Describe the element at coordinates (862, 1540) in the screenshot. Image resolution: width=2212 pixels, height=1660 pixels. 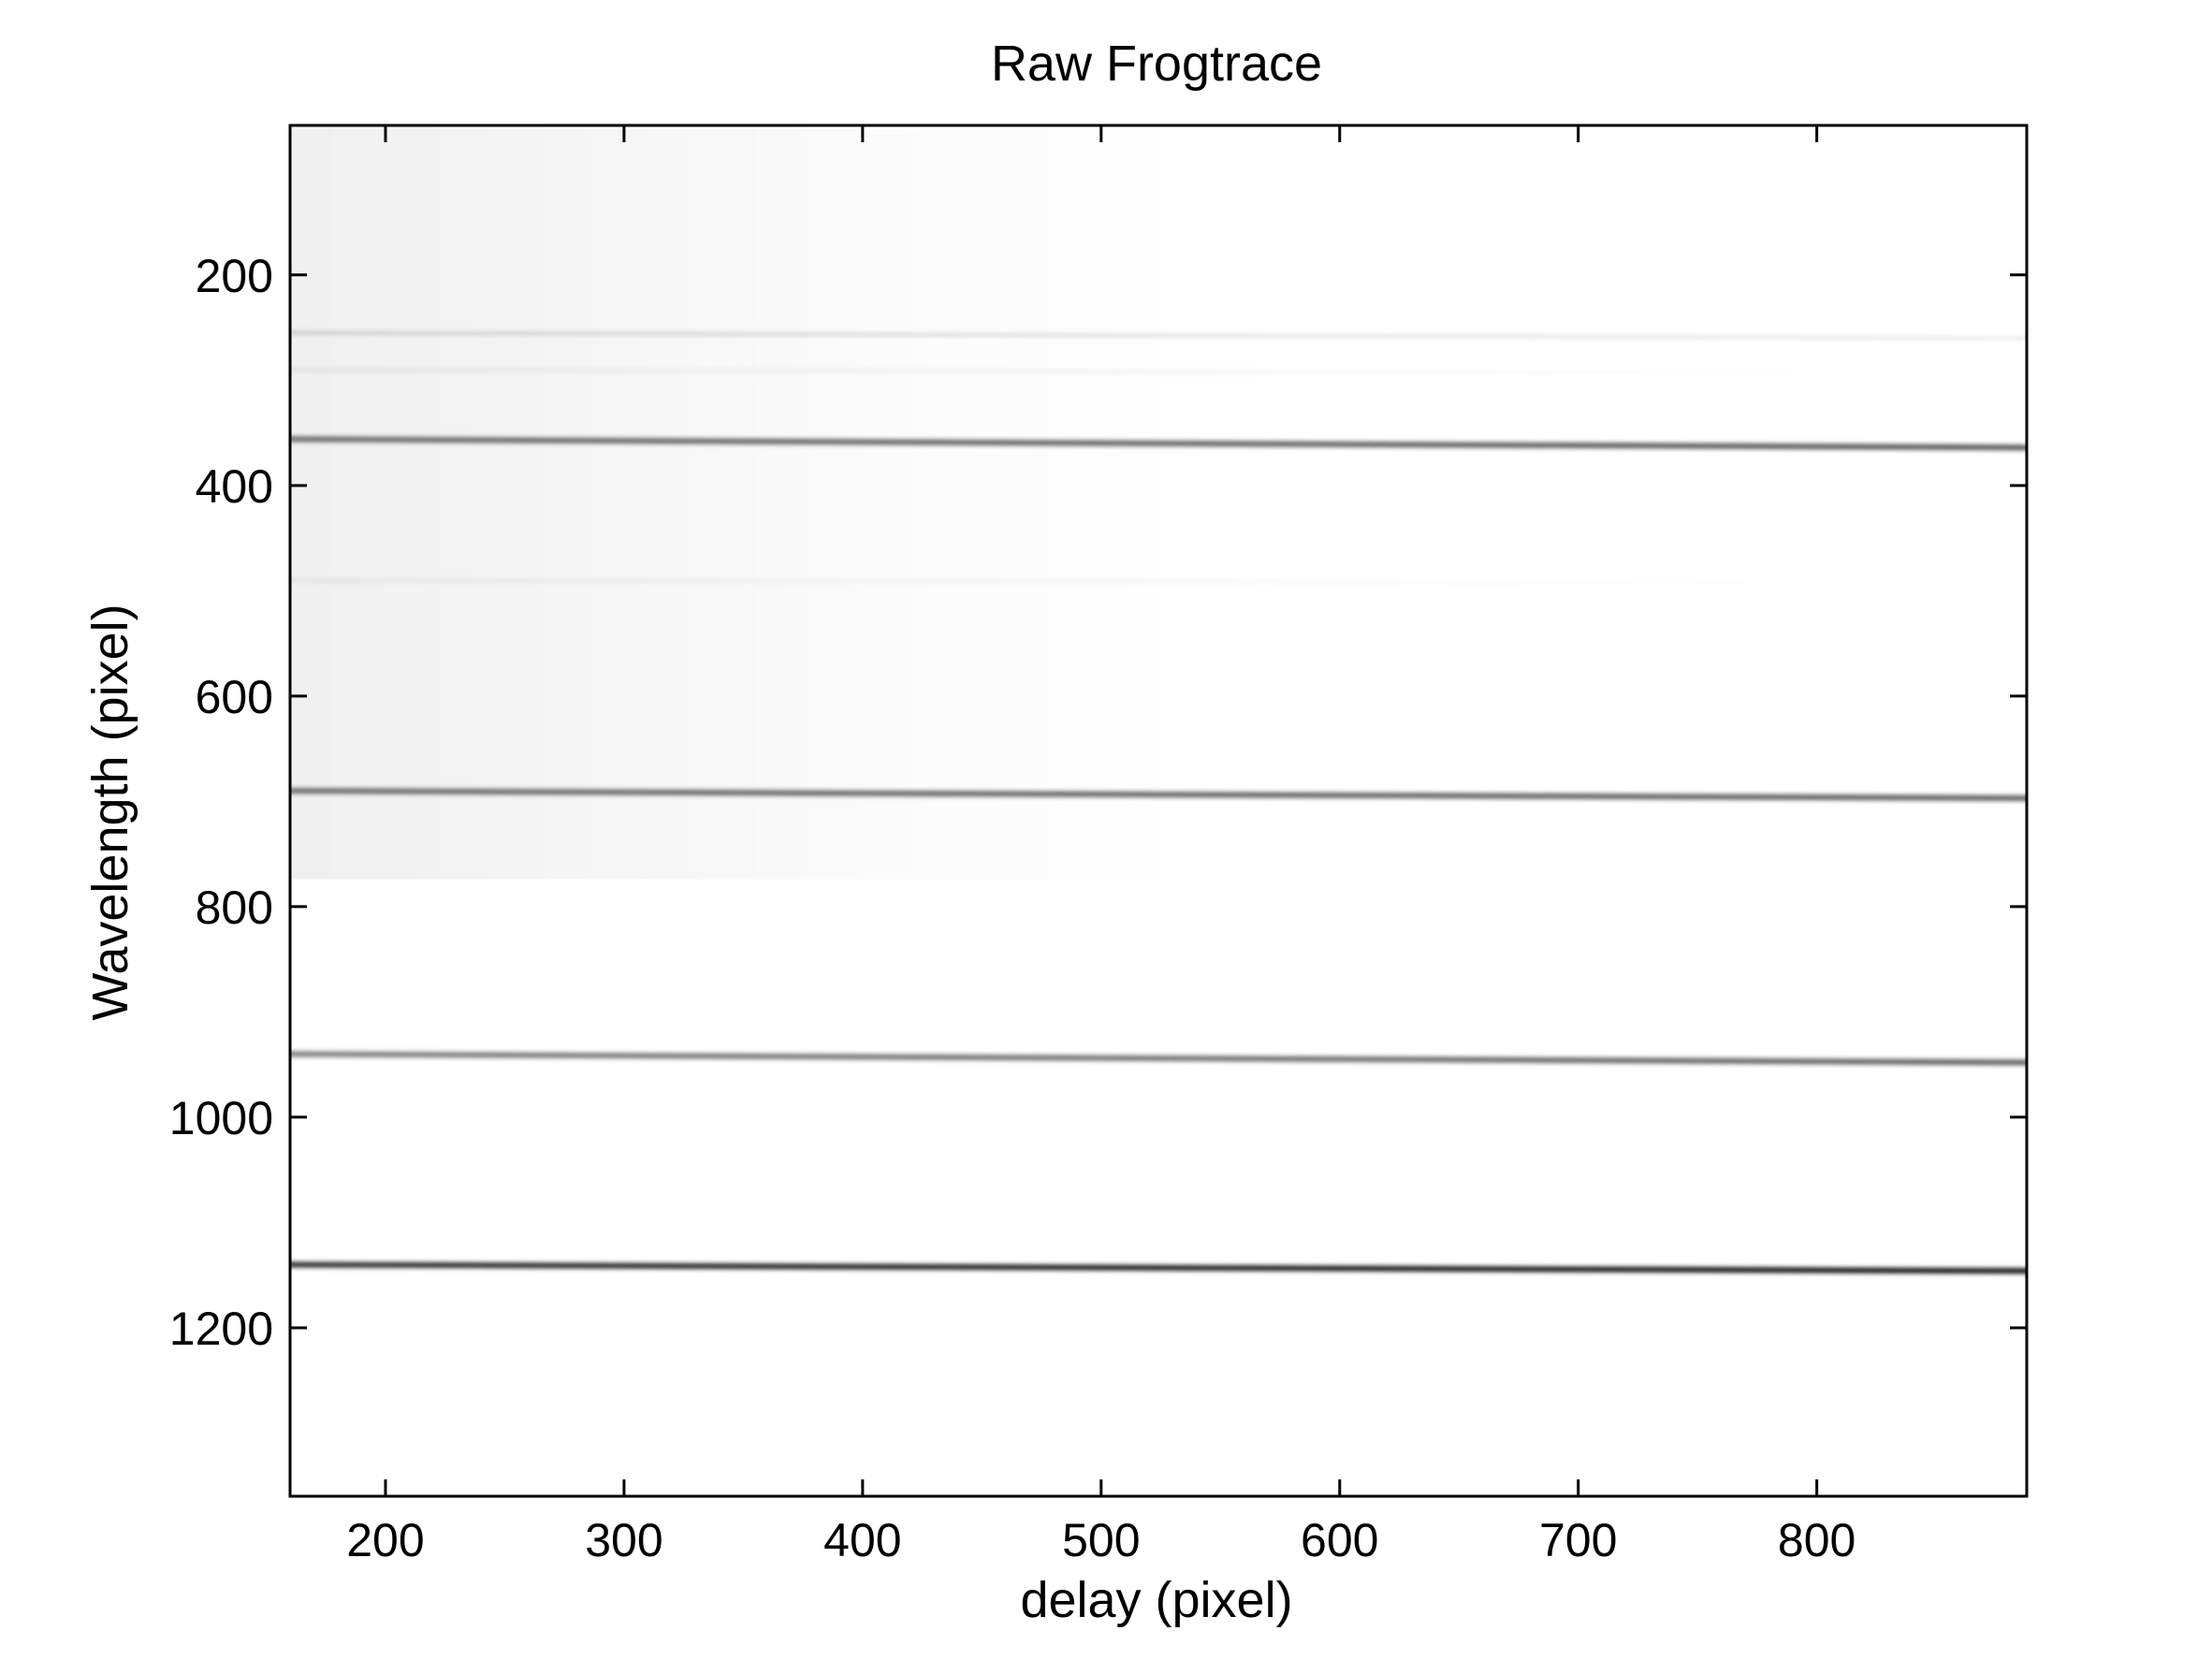
I see `x-tick-label: 400` at that location.